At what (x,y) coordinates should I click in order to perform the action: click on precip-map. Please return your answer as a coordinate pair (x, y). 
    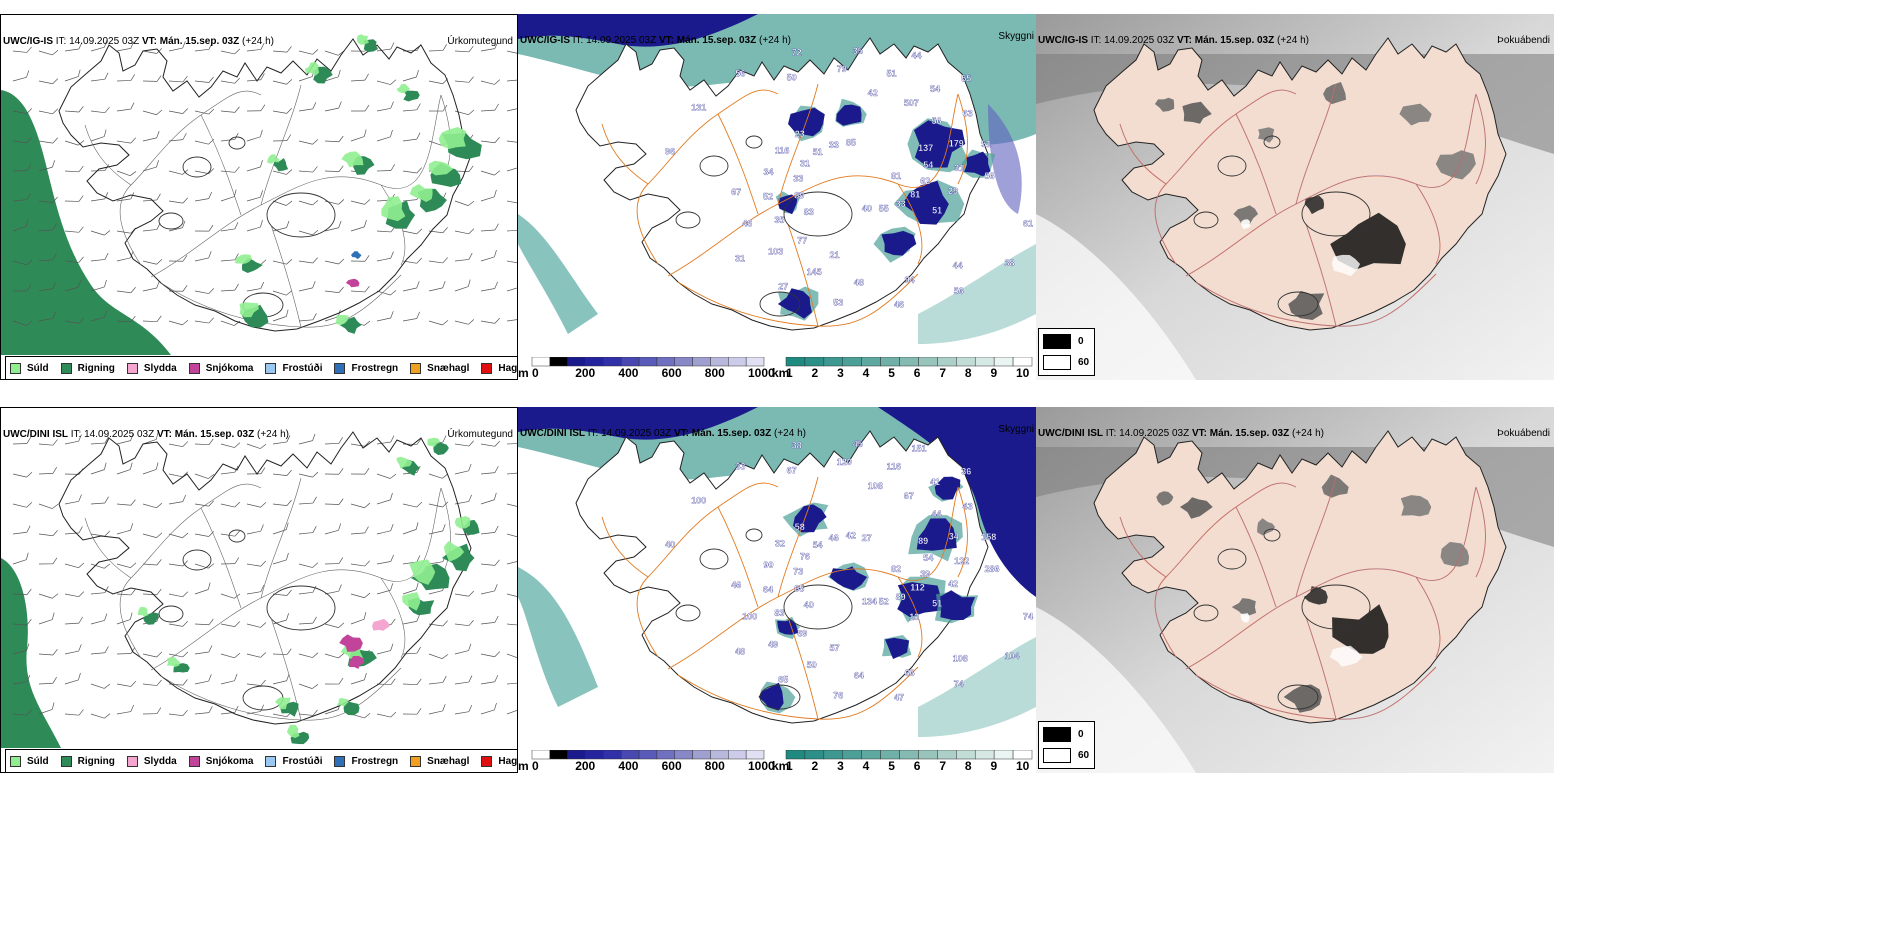
    Looking at the image, I should click on (259, 194).